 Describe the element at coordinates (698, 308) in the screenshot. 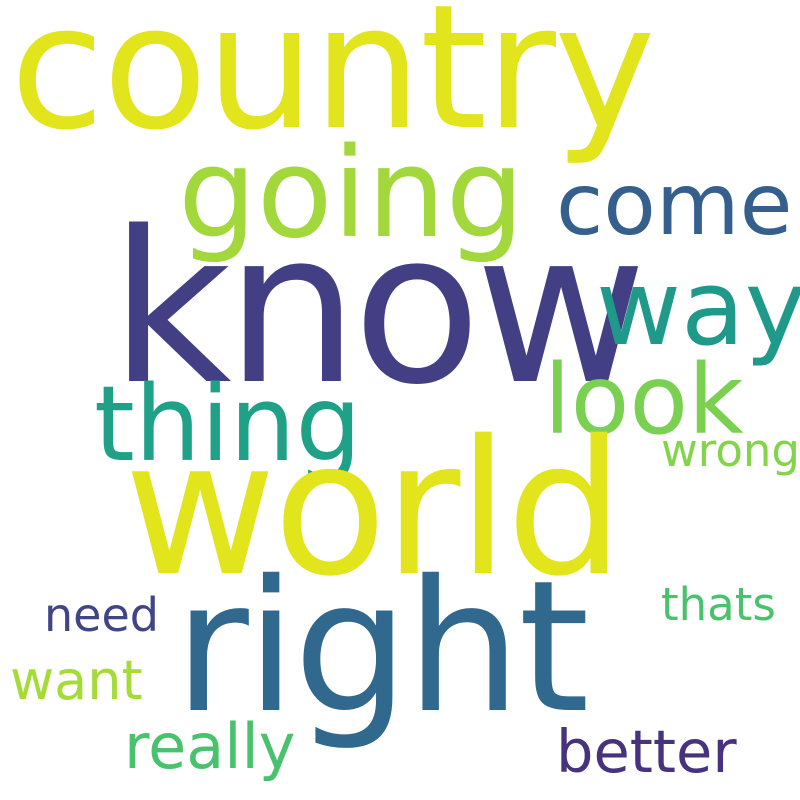

I see `word-way: way` at that location.